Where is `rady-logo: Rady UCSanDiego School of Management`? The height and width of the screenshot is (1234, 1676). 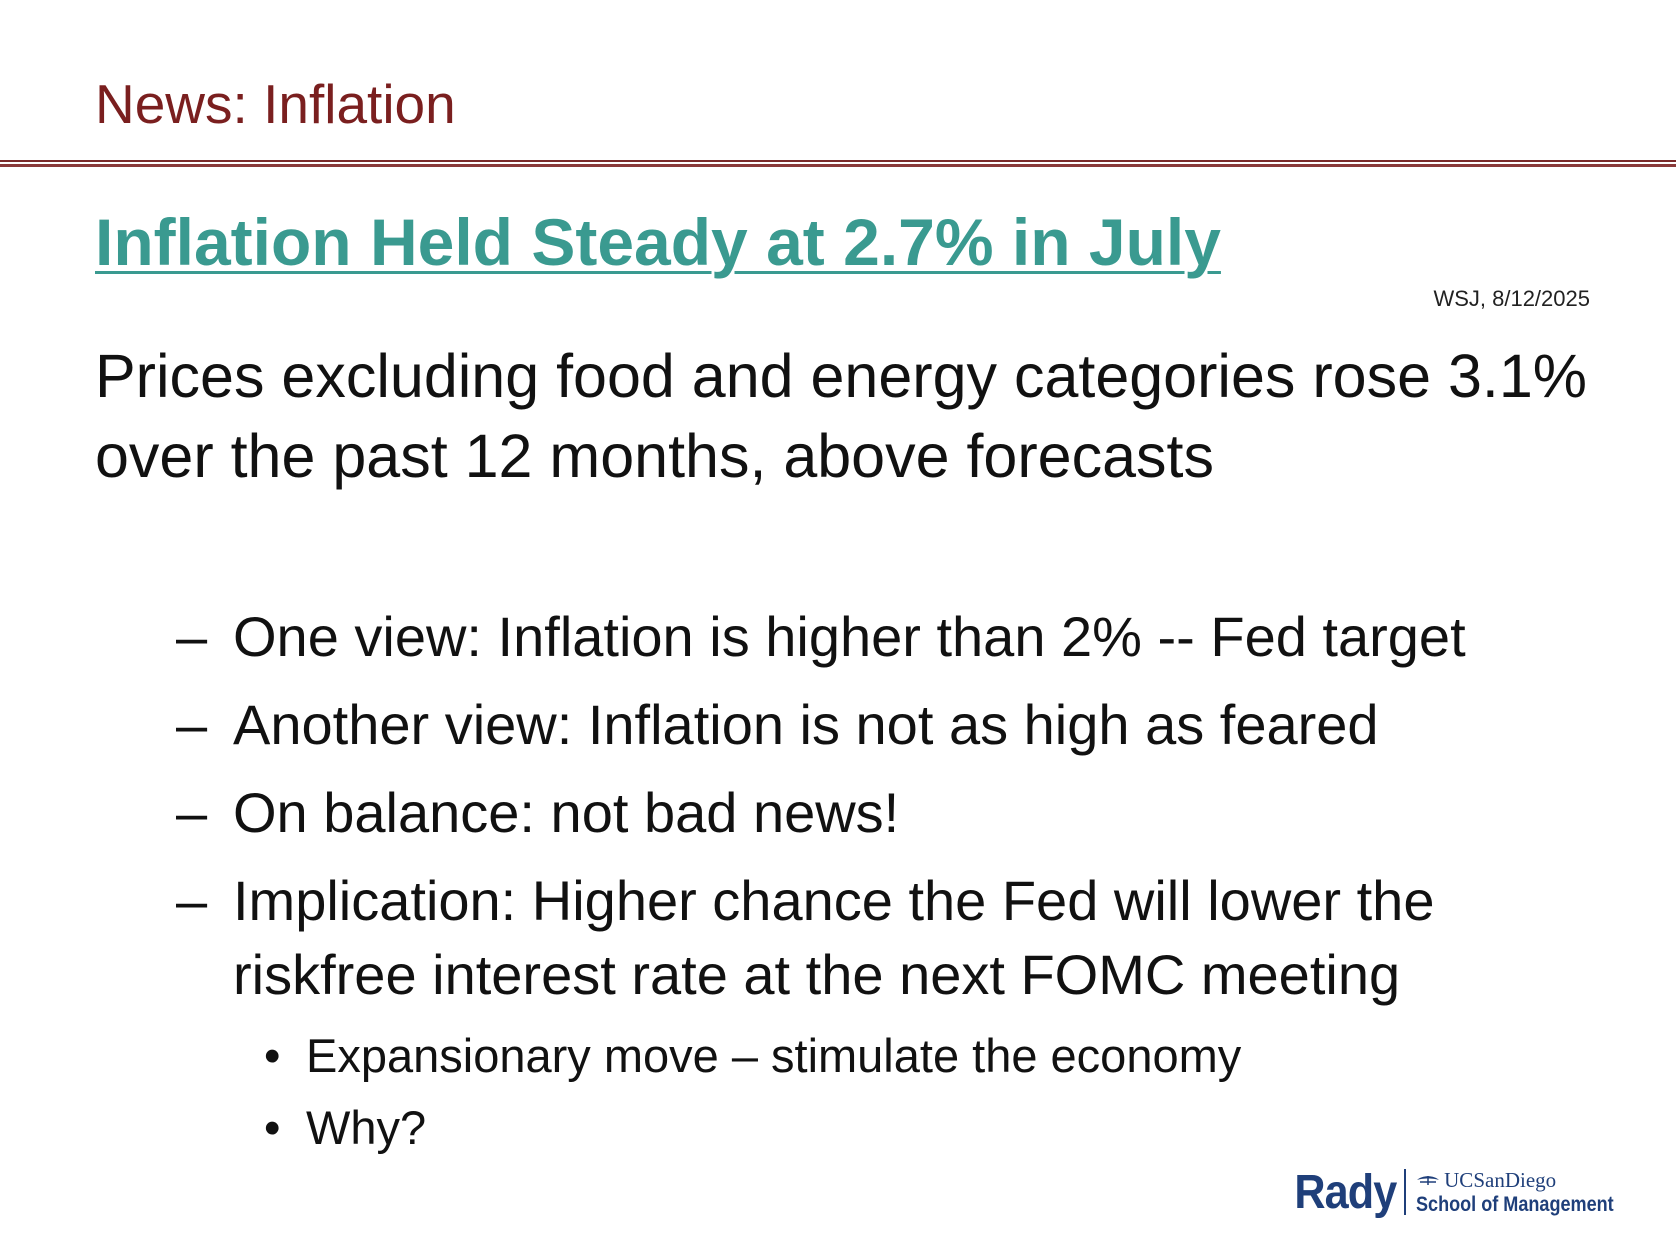 rady-logo: Rady UCSanDiego School of Management is located at coordinates (1464, 1192).